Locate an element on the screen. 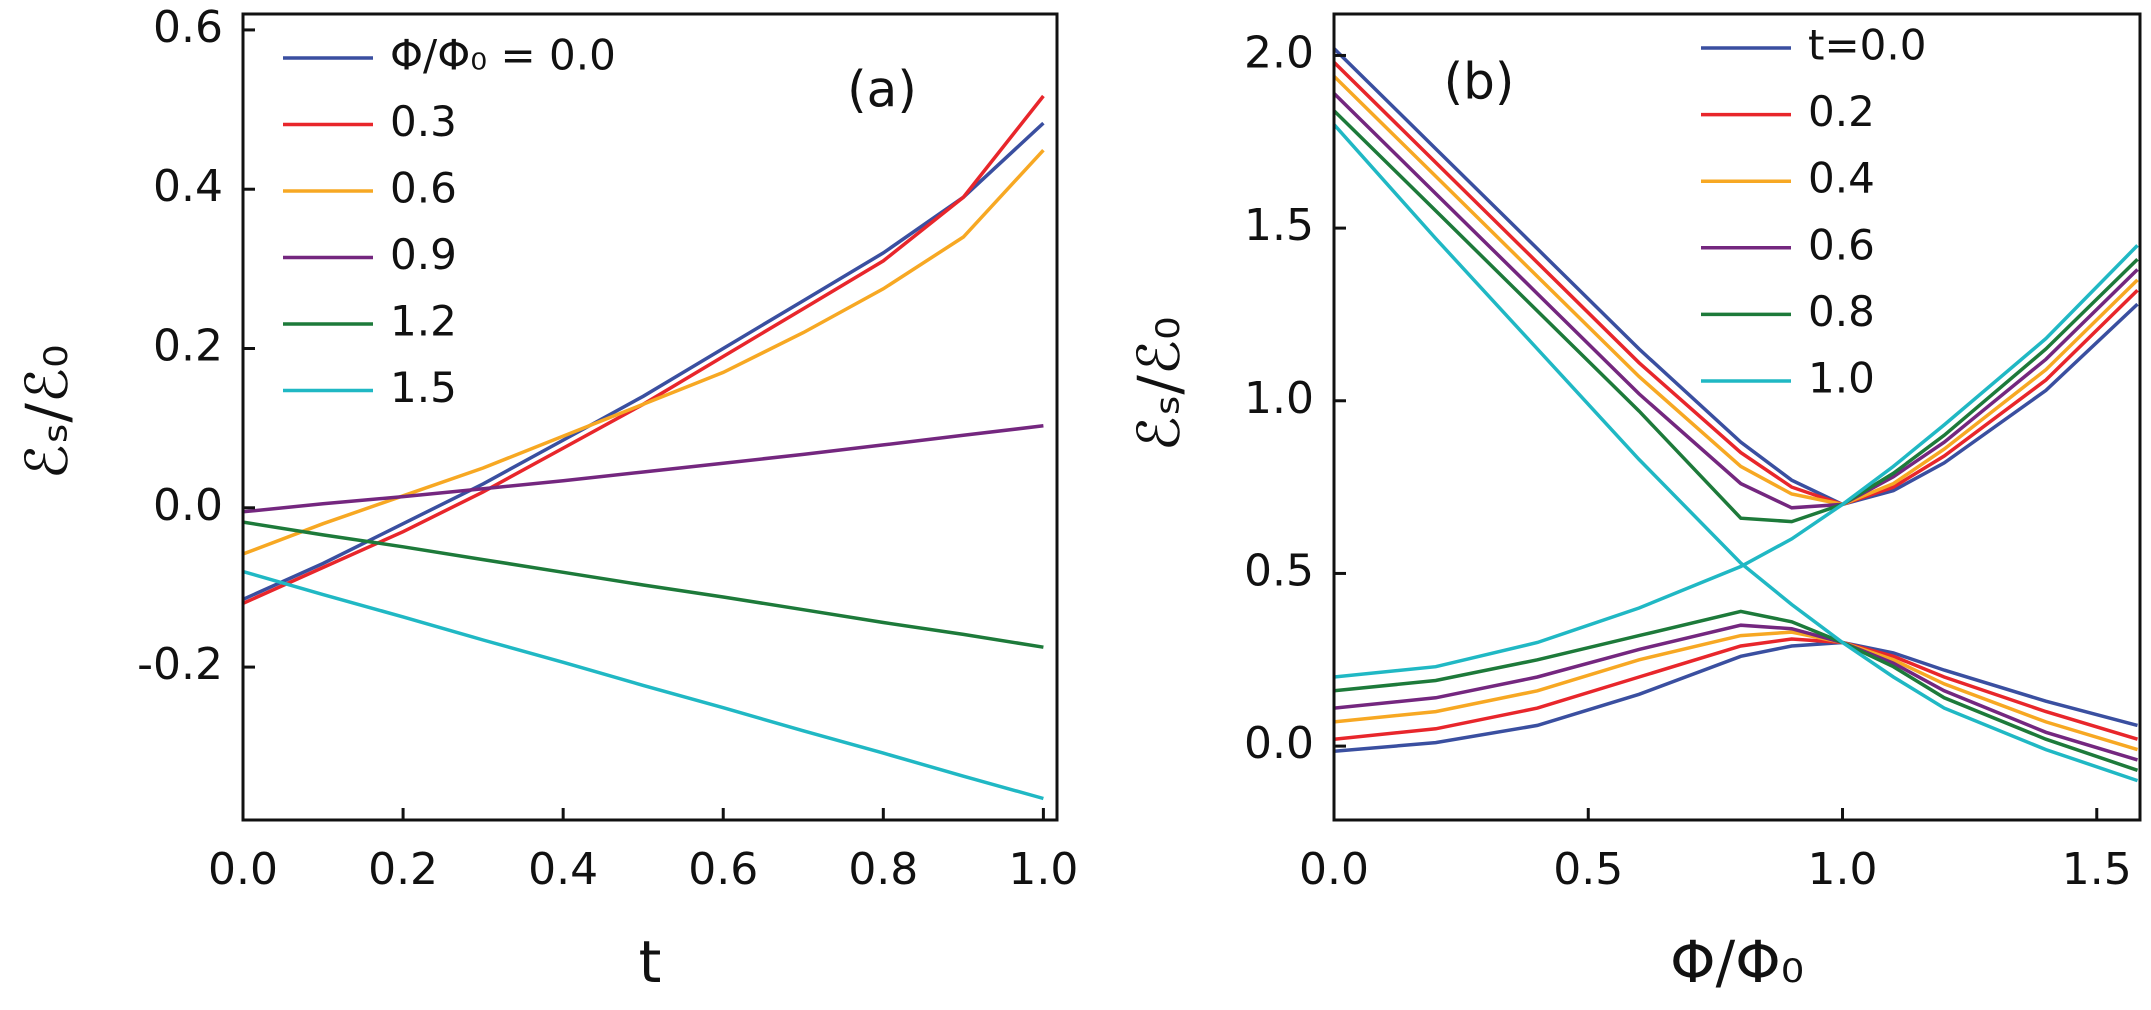 Image resolution: width=2151 pixels, height=1010 pixels. legend-label: 1.0 is located at coordinates (1841, 378).